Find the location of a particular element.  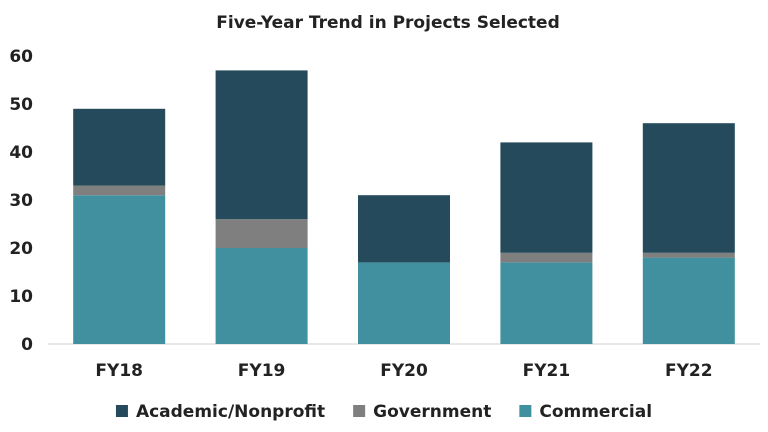

legend: Academic/Nonprofit Government Commercial is located at coordinates (383, 412).